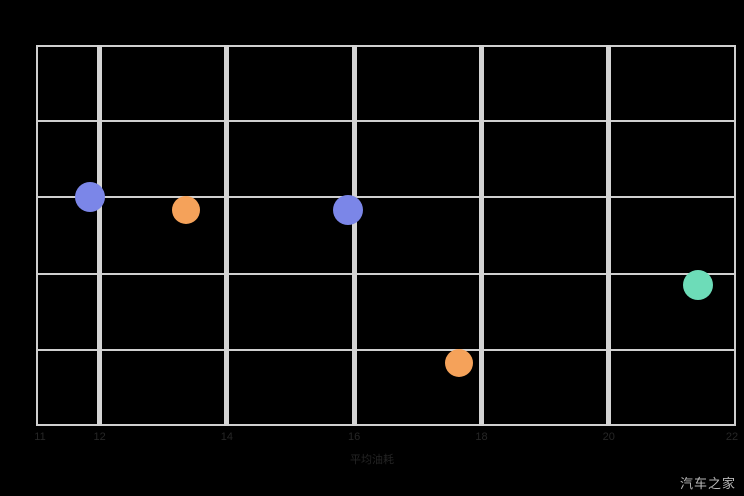 The height and width of the screenshot is (496, 744). I want to click on axis-bottom-line, so click(386, 425).